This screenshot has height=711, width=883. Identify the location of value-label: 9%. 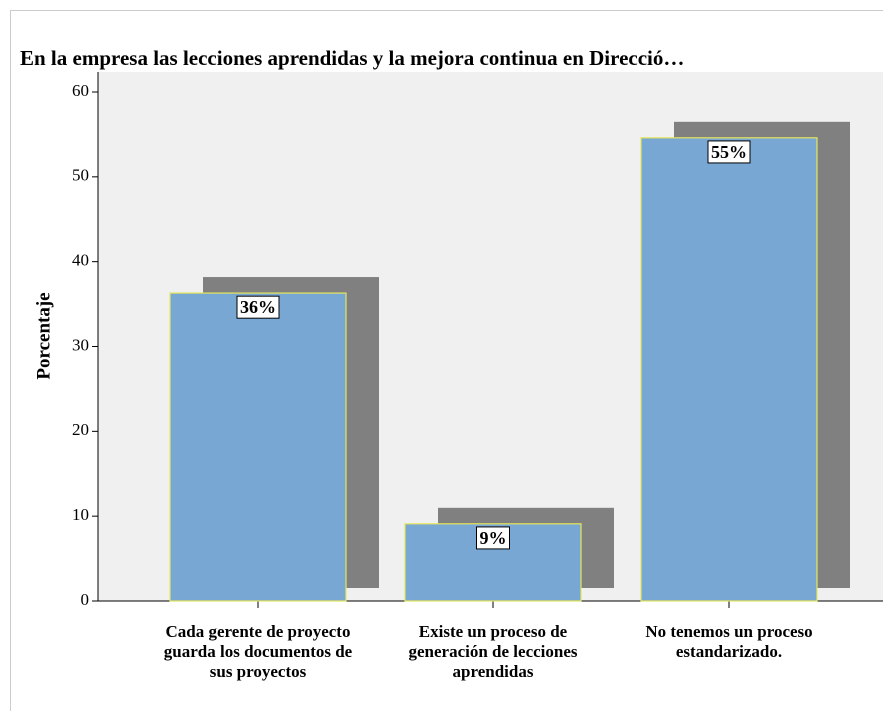
(493, 538).